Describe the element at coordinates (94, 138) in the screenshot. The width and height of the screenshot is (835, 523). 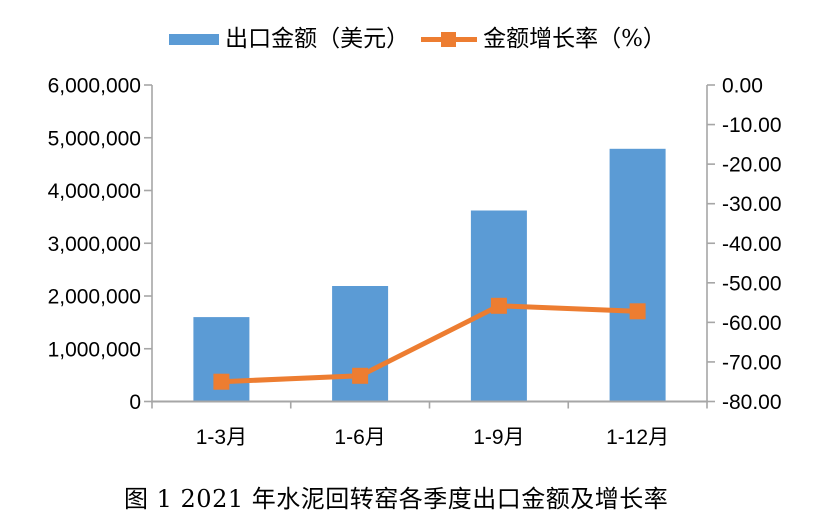
I see `y-axis-left-label: 5,000,000` at that location.